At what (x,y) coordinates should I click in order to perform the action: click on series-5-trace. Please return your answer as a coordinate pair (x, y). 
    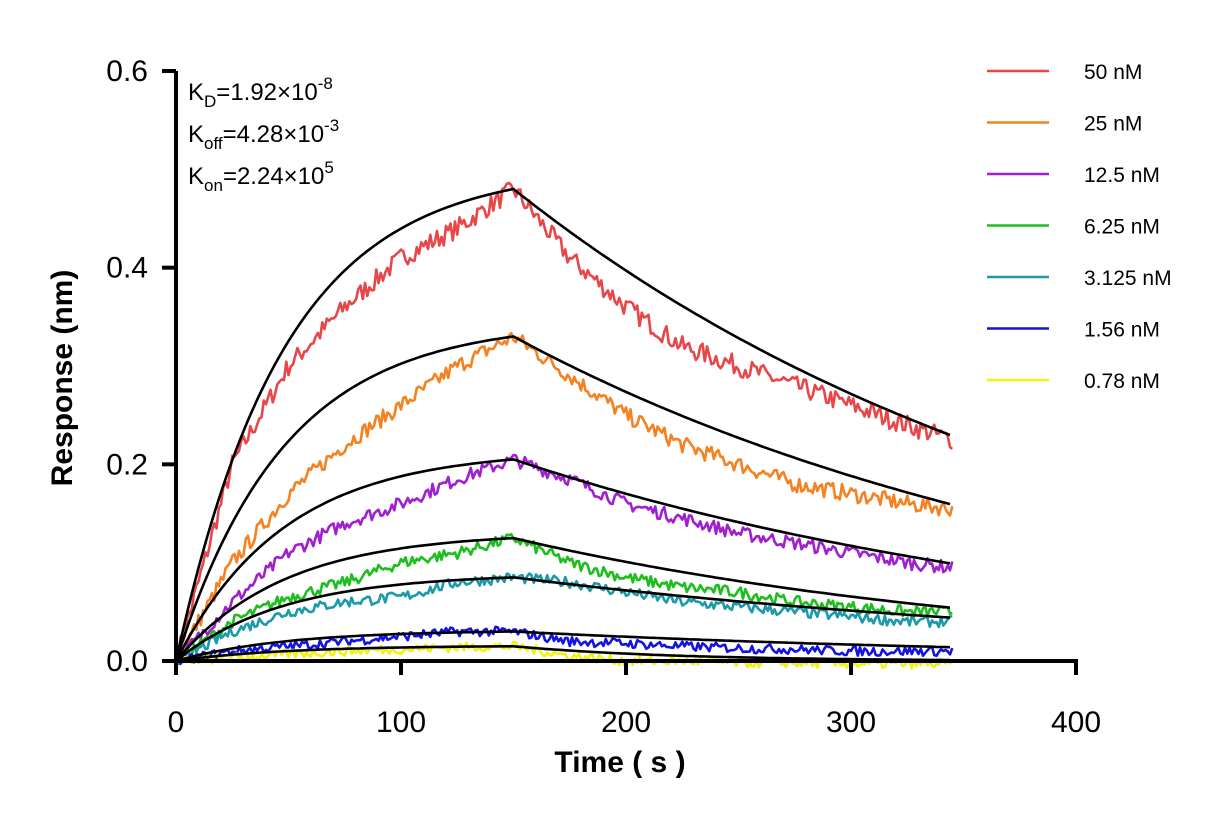
    Looking at the image, I should click on (563, 619).